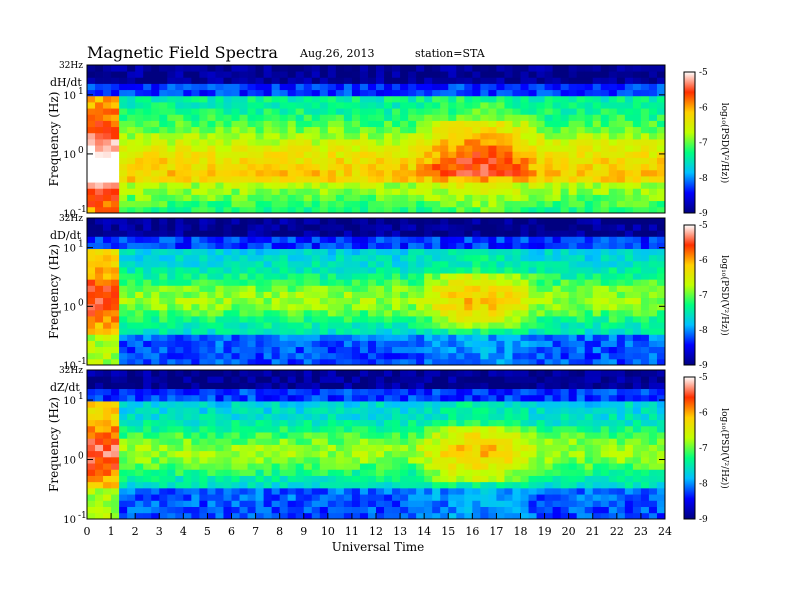 The width and height of the screenshot is (792, 612). What do you see at coordinates (378, 547) in the screenshot?
I see `x-axis-label: Universal Time` at bounding box center [378, 547].